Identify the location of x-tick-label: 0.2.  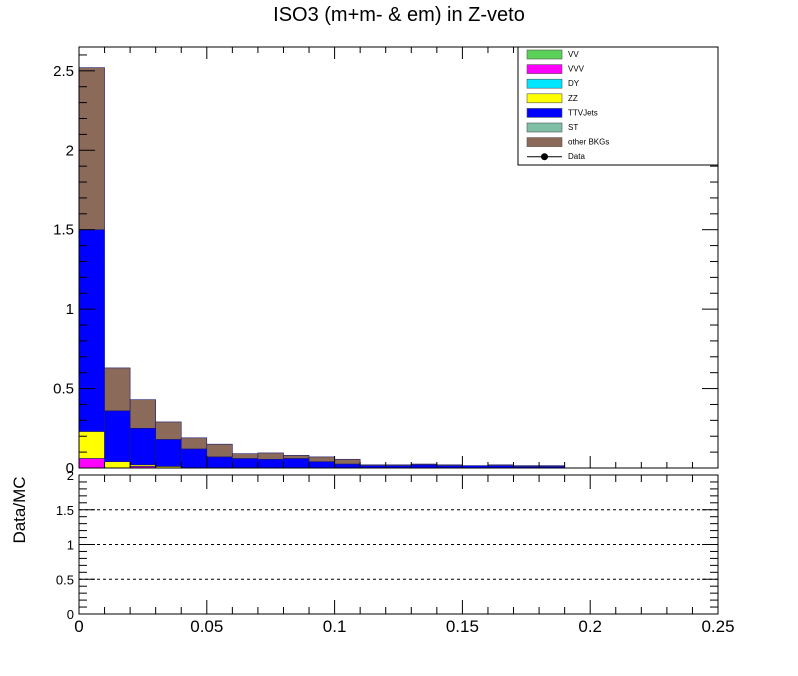
(590, 626).